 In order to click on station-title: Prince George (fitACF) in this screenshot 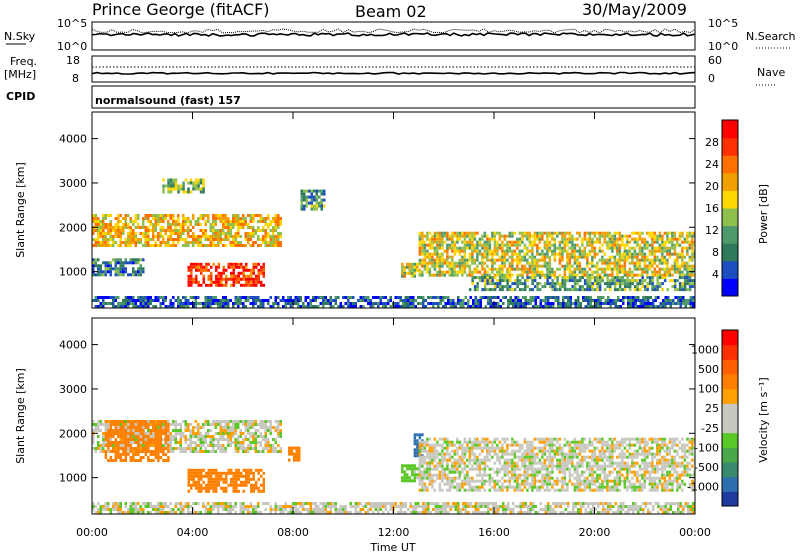, I will do `click(181, 9)`.